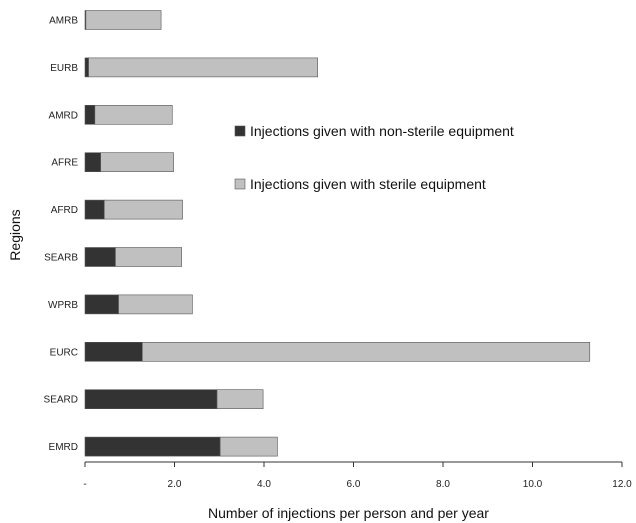  Describe the element at coordinates (354, 484) in the screenshot. I see `x-tick-label-3: 6.0` at that location.